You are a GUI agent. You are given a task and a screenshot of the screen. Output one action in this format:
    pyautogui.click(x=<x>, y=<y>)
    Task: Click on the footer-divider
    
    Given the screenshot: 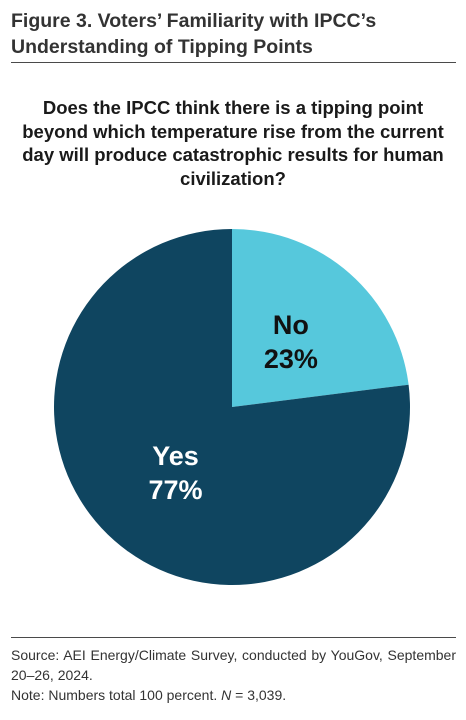 What is the action you would take?
    pyautogui.click(x=233, y=637)
    